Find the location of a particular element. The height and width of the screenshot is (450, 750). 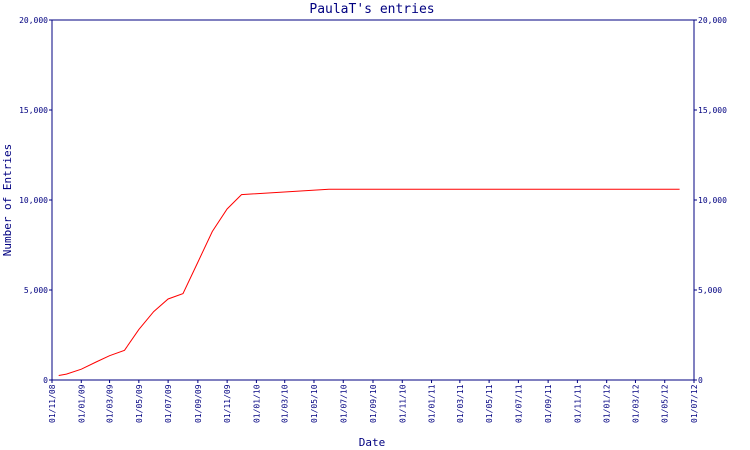

x-tick-label: 01/09/10 is located at coordinates (373, 403).